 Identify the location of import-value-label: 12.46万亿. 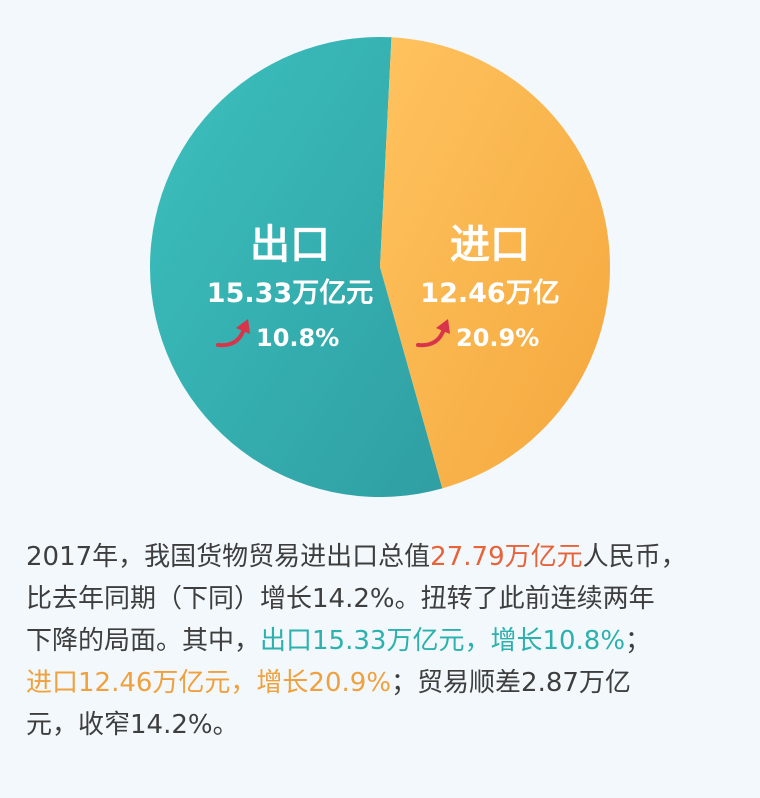
(489, 293).